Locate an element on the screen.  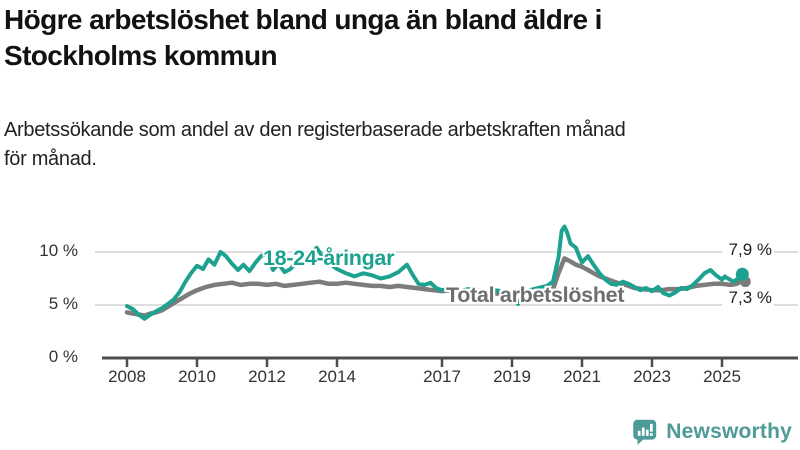
newsworthy-brand-link: Newsworthy is located at coordinates (711, 431).